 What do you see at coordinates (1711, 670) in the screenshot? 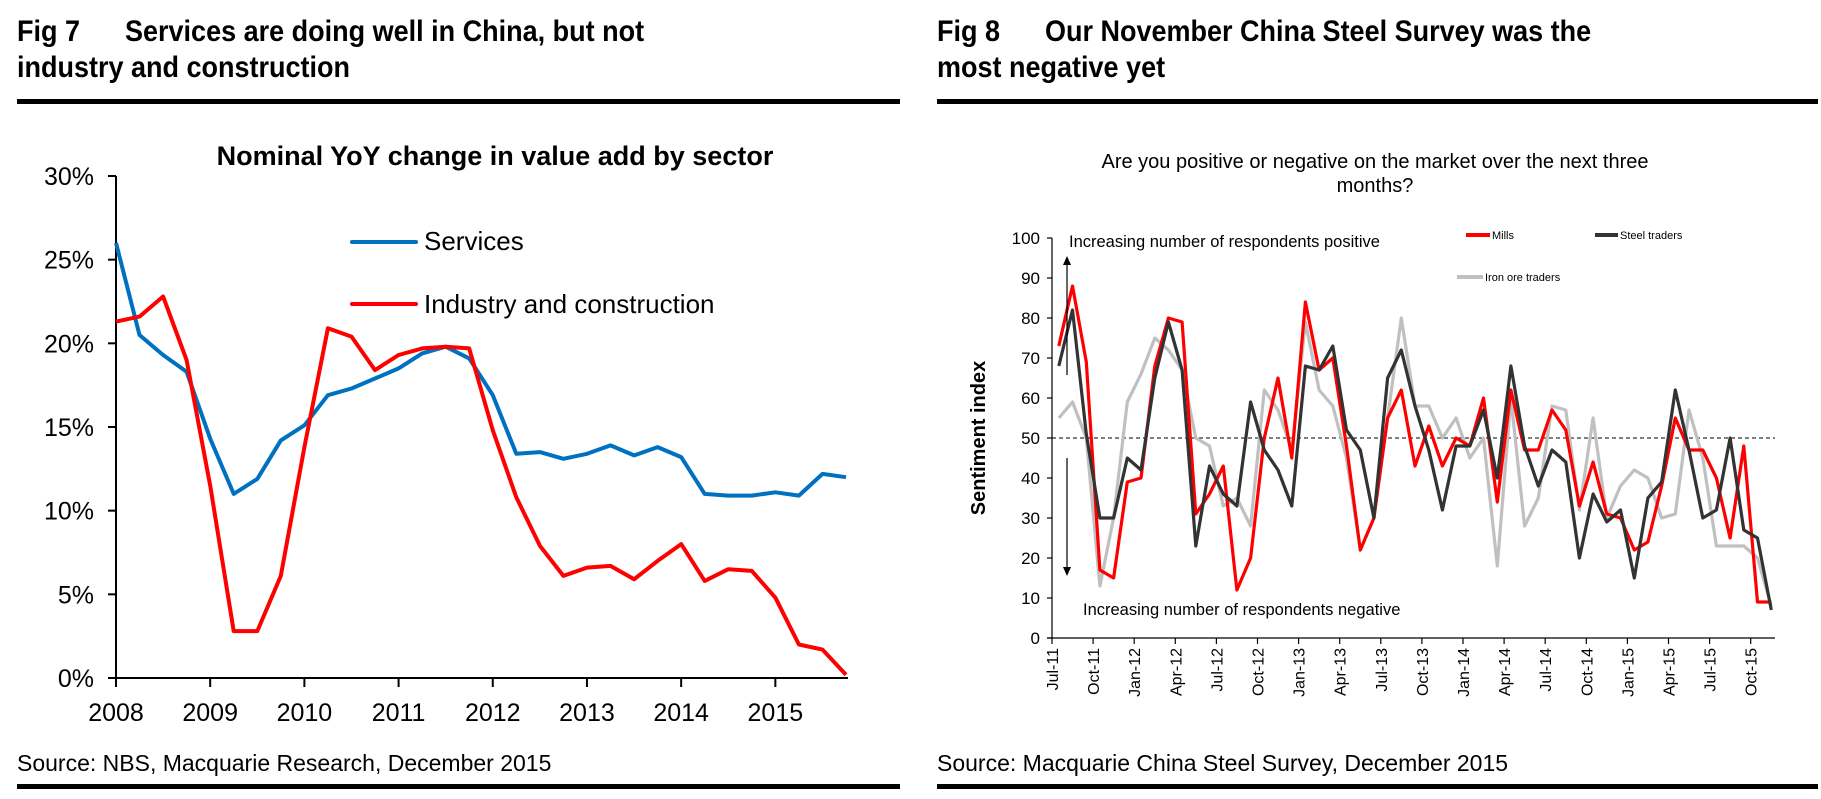
I see `right-x-tick-label: Jul-15` at bounding box center [1711, 670].